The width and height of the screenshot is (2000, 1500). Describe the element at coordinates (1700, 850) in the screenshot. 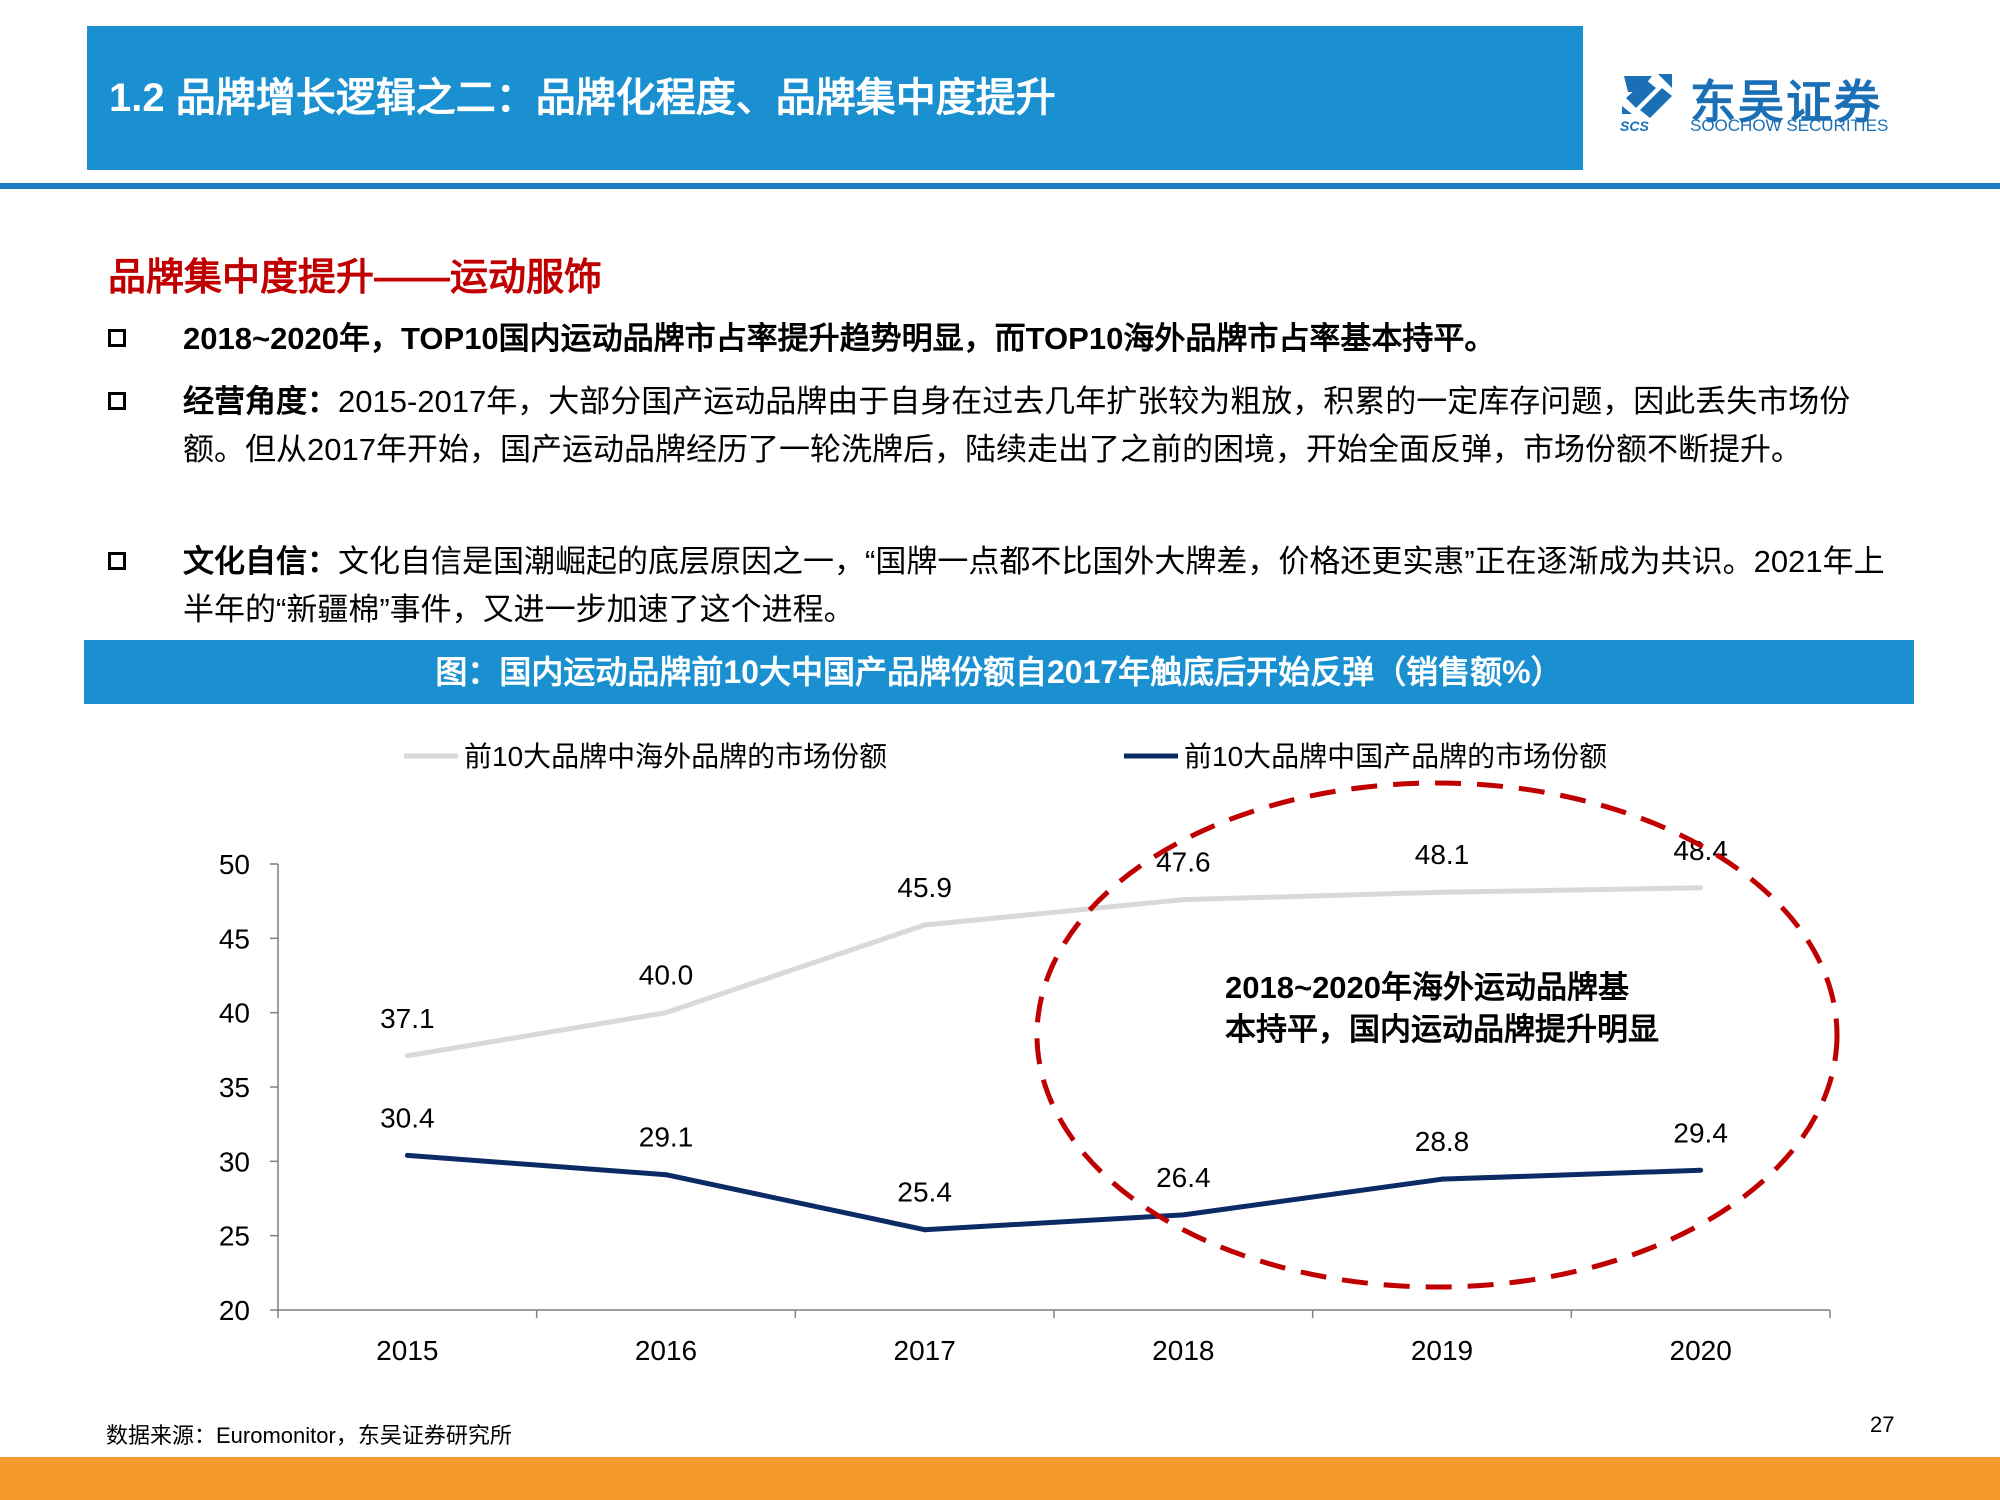

I see `data-label: 48.4` at that location.